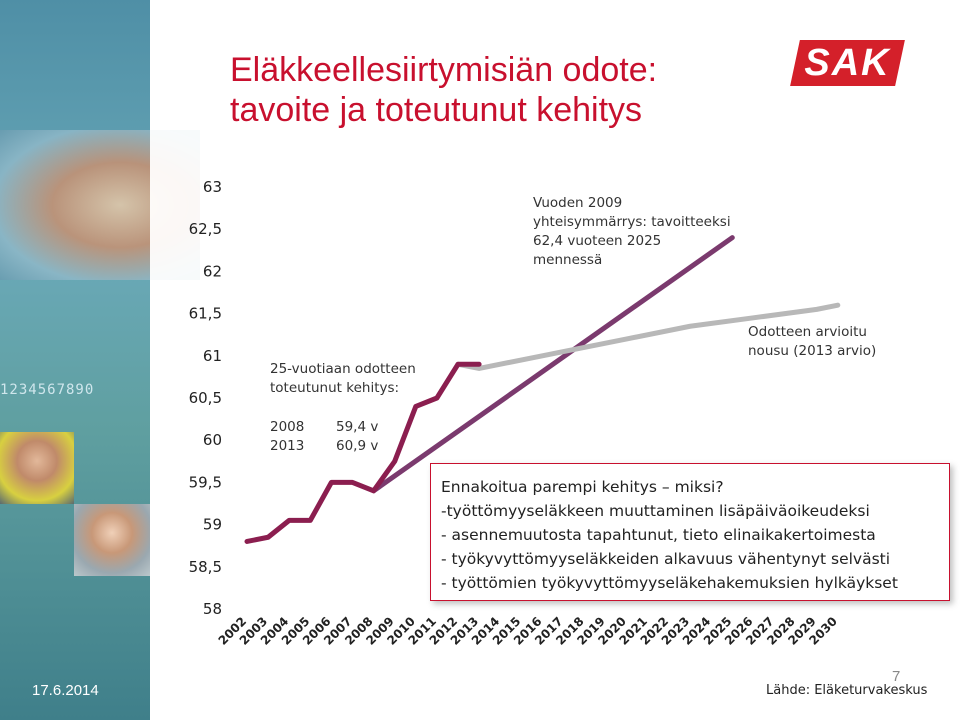 The image size is (960, 720). Describe the element at coordinates (577, 203) in the screenshot. I see `target-note-line: Vuoden 2009` at that location.